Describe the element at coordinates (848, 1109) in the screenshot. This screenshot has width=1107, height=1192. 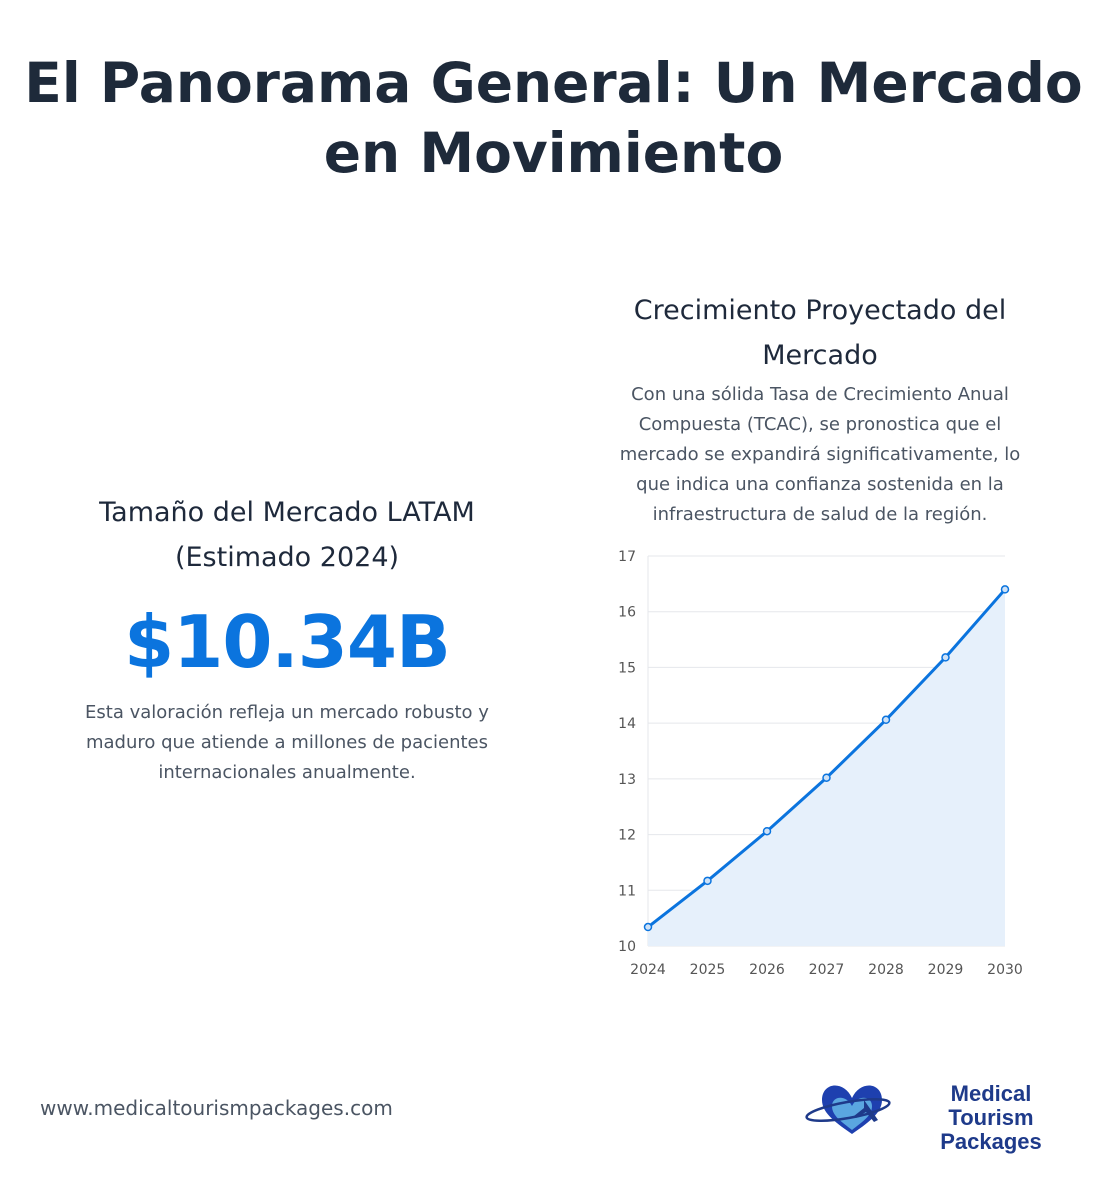
I see `heart-plane-logo-icon` at that location.